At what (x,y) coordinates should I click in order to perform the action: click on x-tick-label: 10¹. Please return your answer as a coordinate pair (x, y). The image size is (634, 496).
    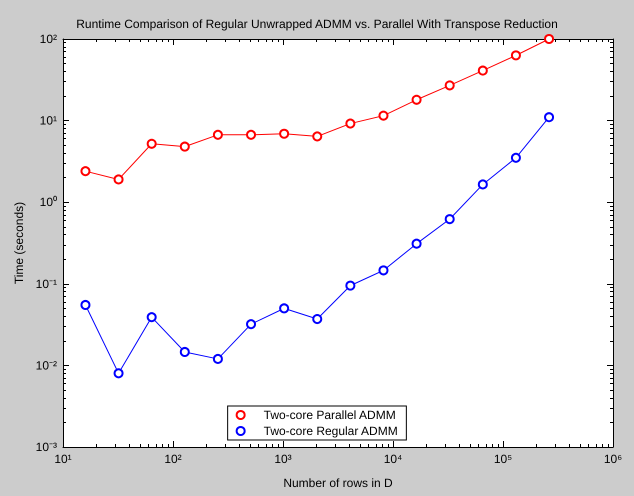
    Looking at the image, I should click on (63, 459).